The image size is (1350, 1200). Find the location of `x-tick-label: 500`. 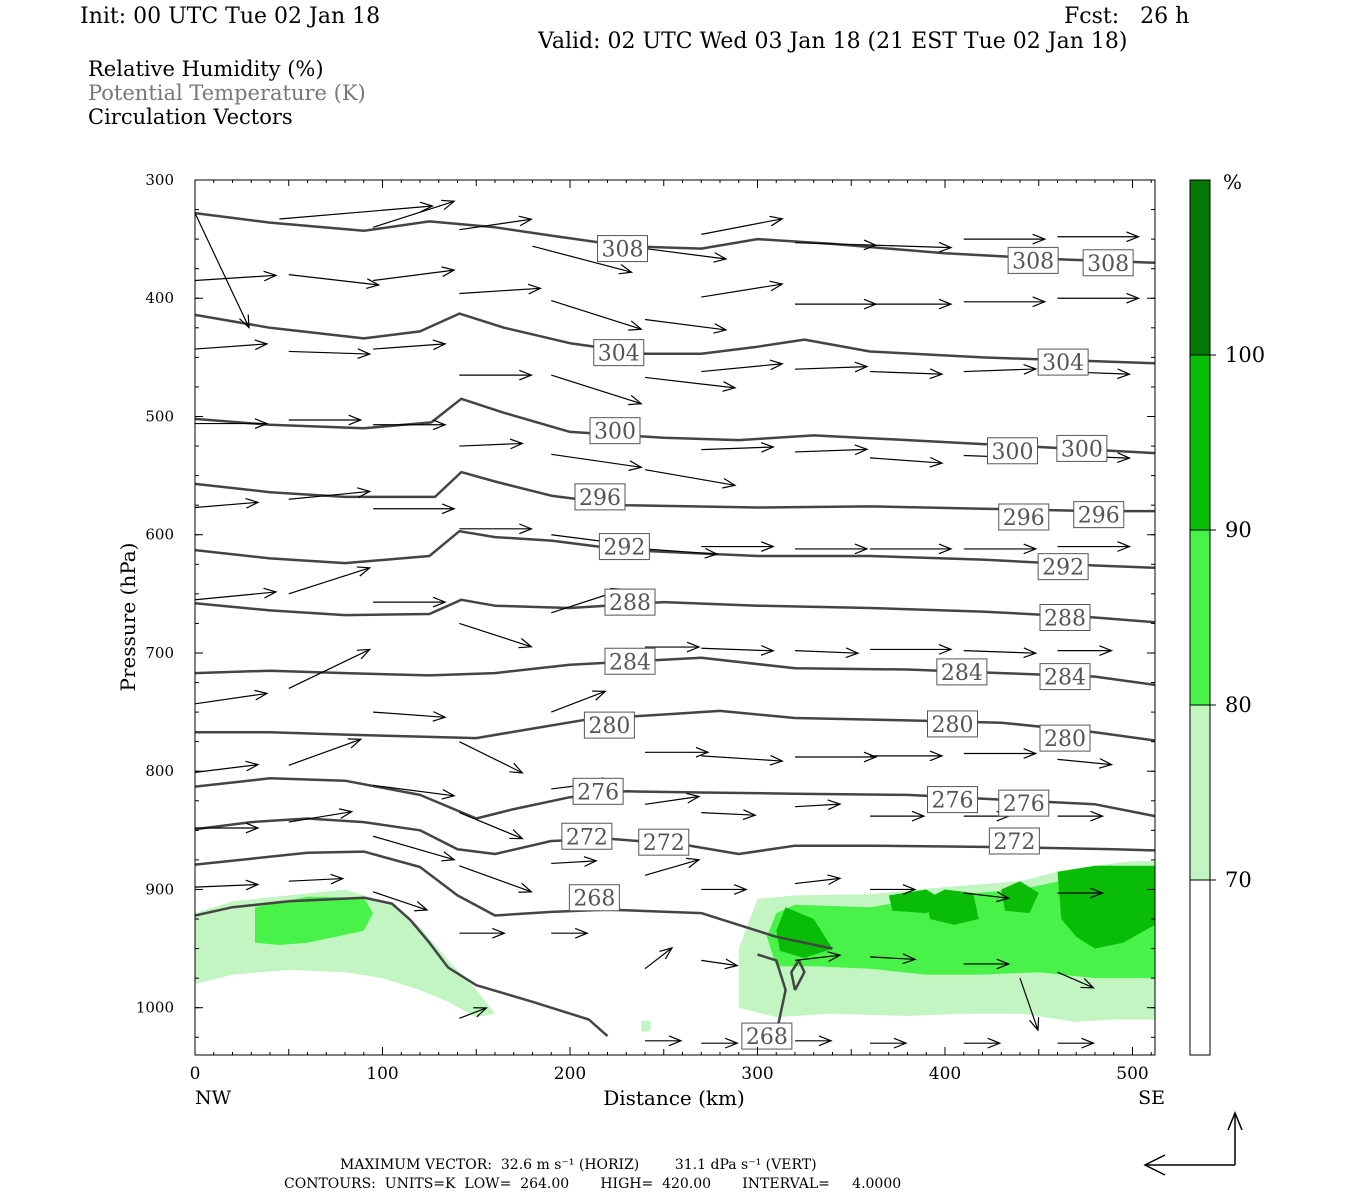

x-tick-label: 500 is located at coordinates (1132, 1074).